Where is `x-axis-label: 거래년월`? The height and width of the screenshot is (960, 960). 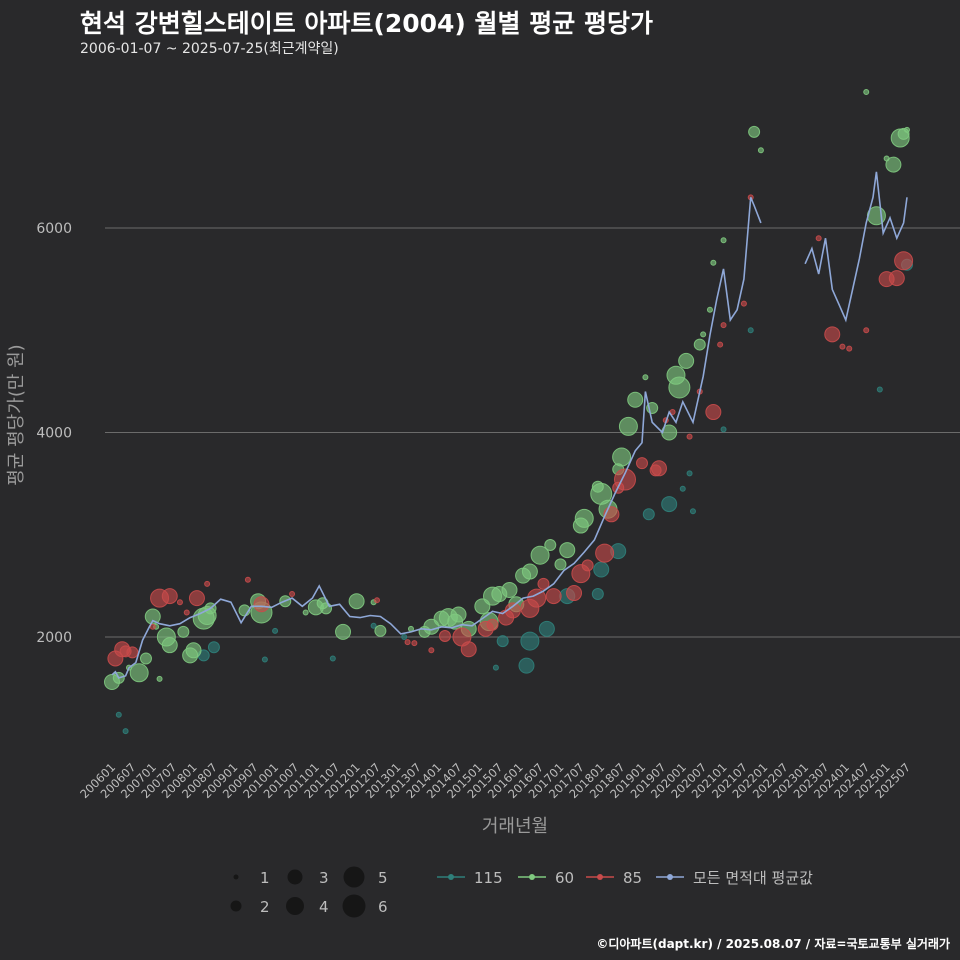 x-axis-label: 거래년월 is located at coordinates (515, 826).